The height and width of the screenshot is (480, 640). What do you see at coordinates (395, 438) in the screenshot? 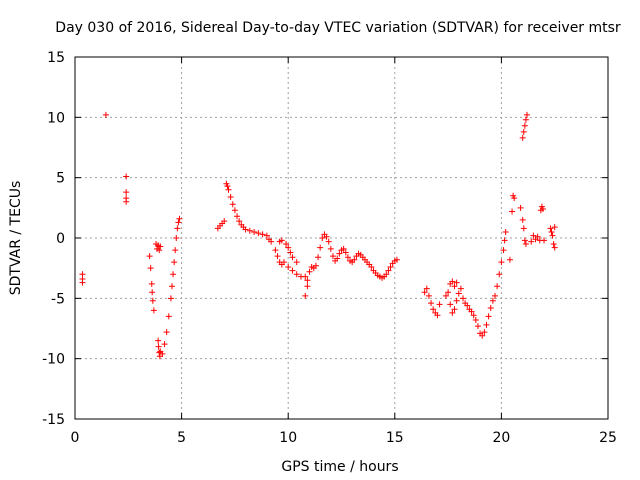
I see `x-tick-label: 15` at bounding box center [395, 438].